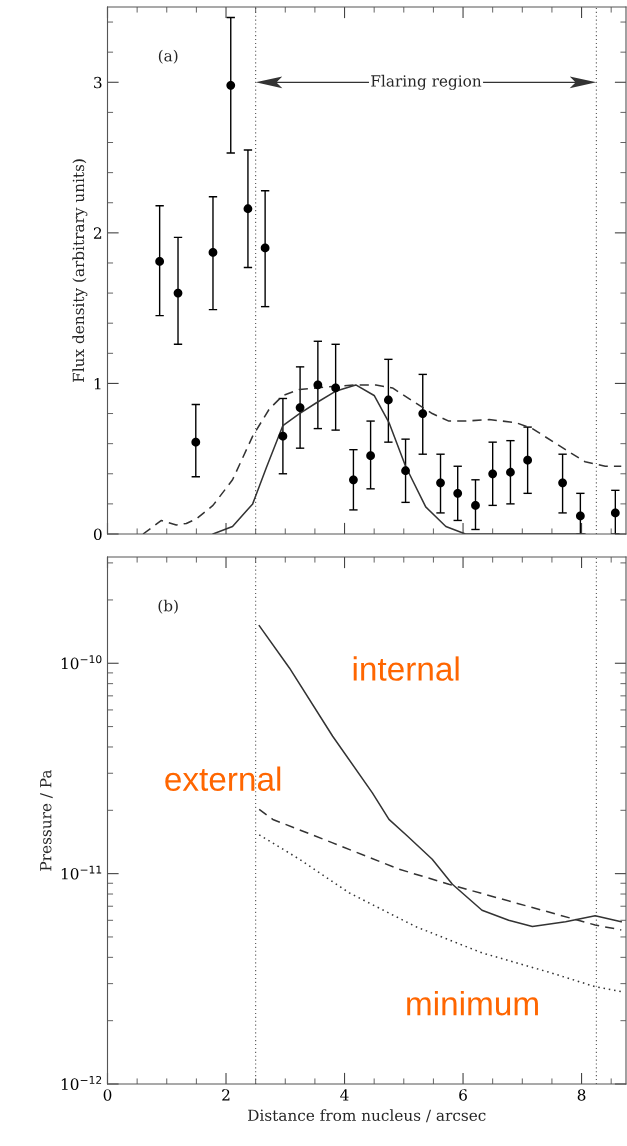  What do you see at coordinates (97, 534) in the screenshot?
I see `y-tick-label: 0` at bounding box center [97, 534].